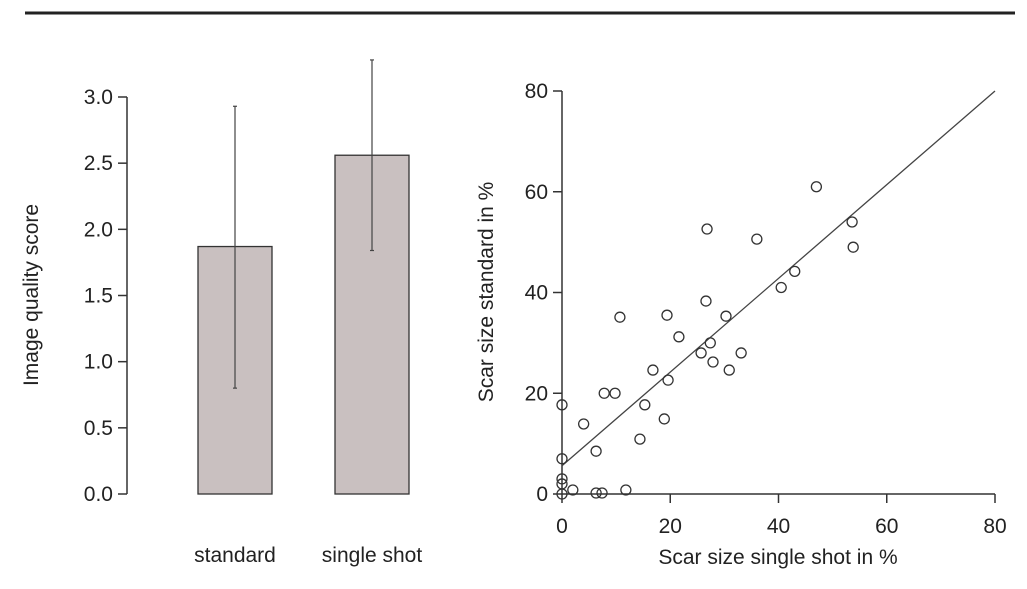 This screenshot has width=1027, height=589. What do you see at coordinates (536, 393) in the screenshot?
I see `scatter-y-tick-label: 20` at bounding box center [536, 393].